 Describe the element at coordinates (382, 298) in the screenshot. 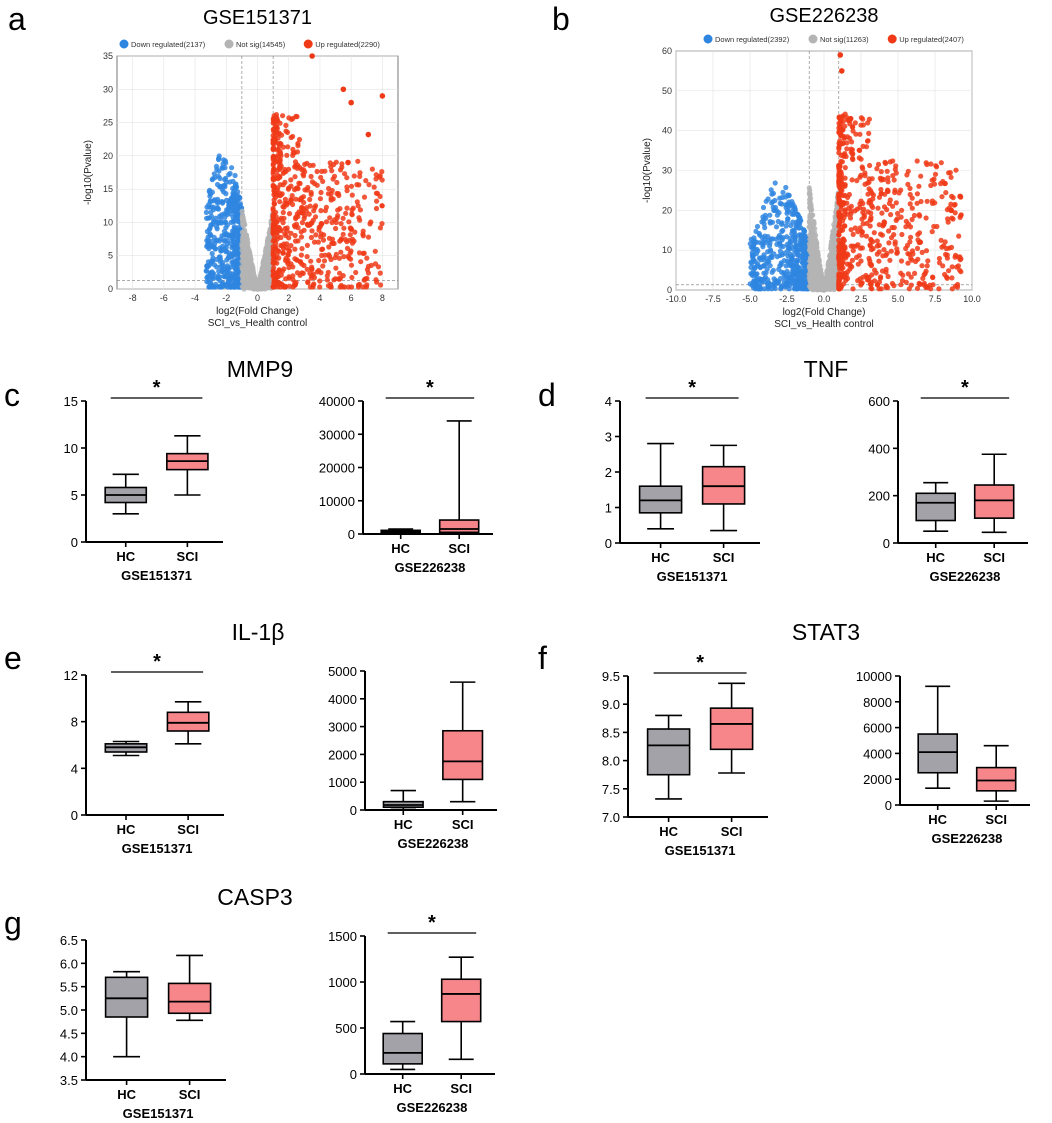

I see `x-tick-label: 8` at that location.